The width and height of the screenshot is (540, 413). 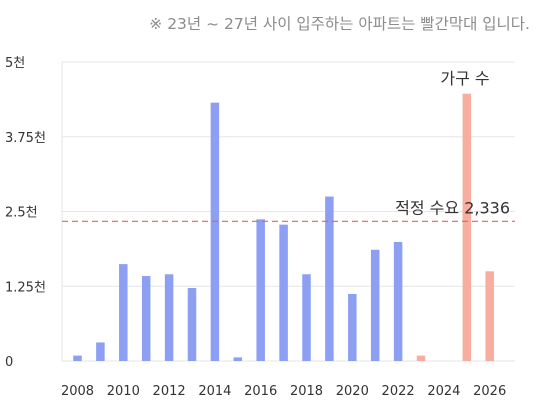 I want to click on bar-2014, so click(x=215, y=231).